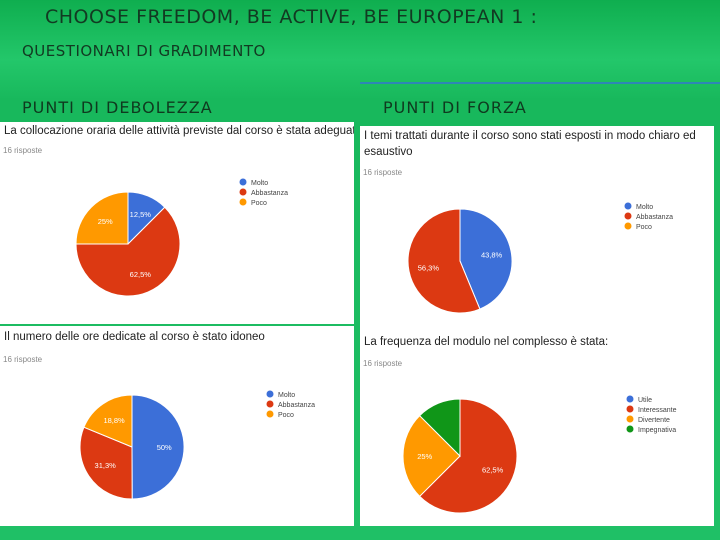  I want to click on legend-label-4-1: Utile, so click(645, 400).